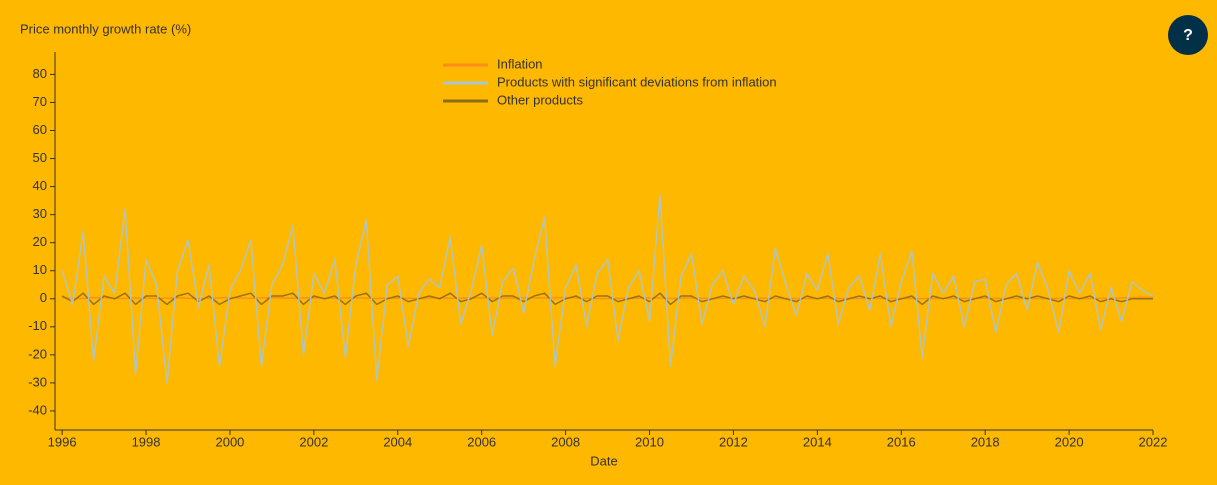  Describe the element at coordinates (40, 241) in the screenshot. I see `y-tick-label: 20` at that location.